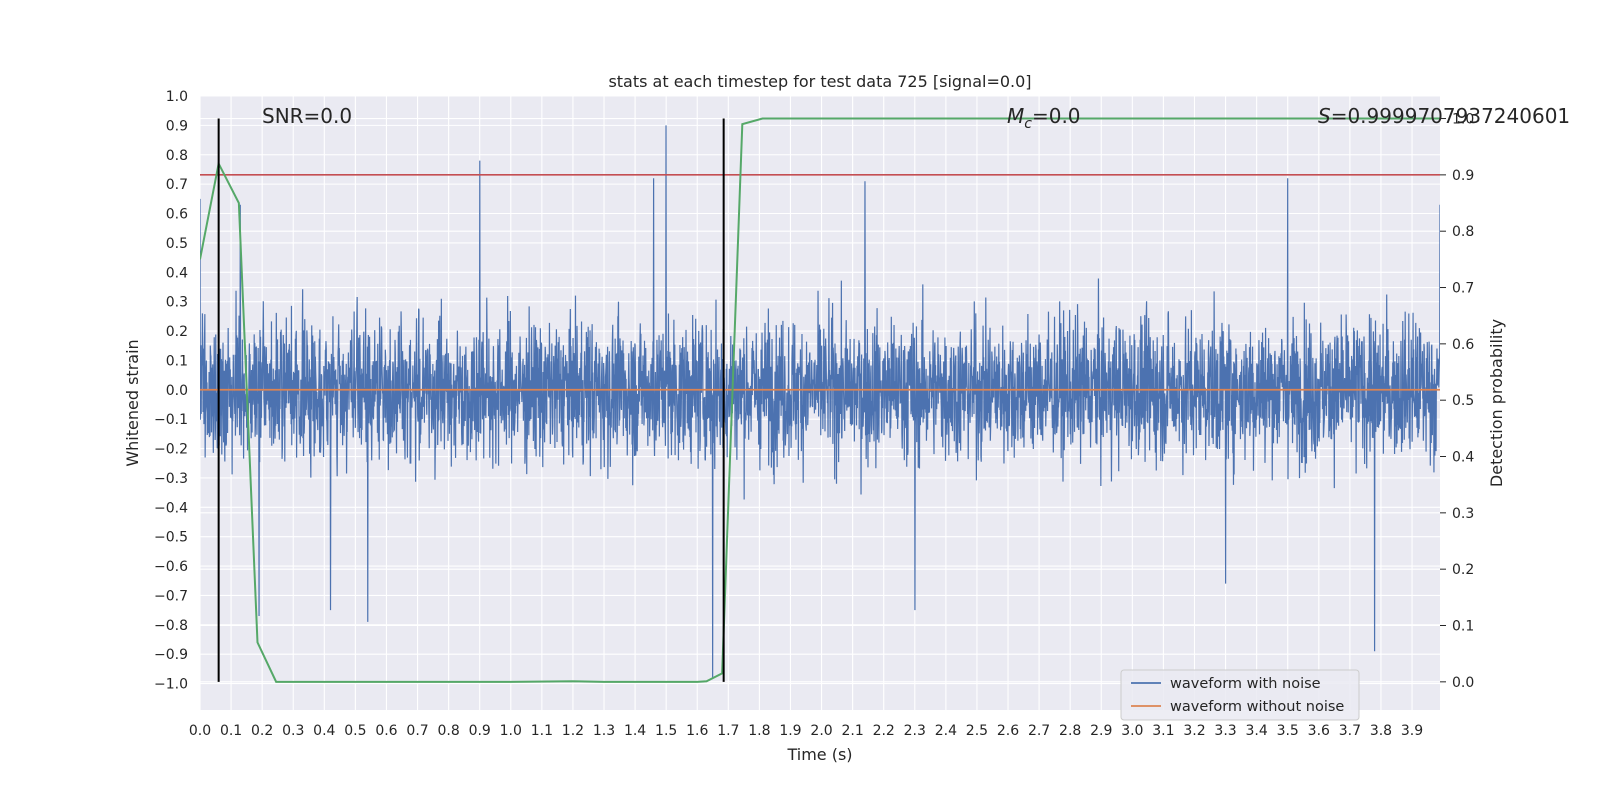 This screenshot has height=800, width=1600. Describe the element at coordinates (355, 731) in the screenshot. I see `x-tick-label: 0.5` at that location.